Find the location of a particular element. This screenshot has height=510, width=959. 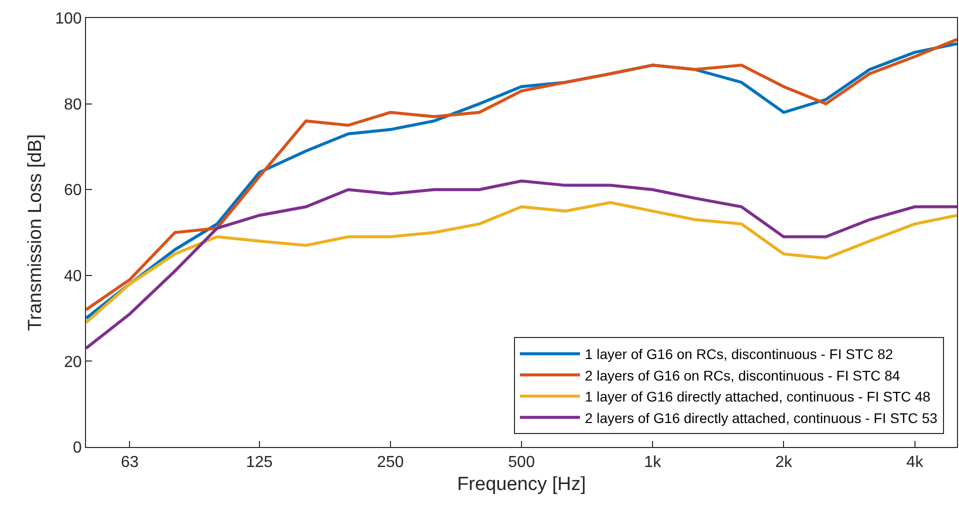

x-tick-label: 63 is located at coordinates (129, 463).